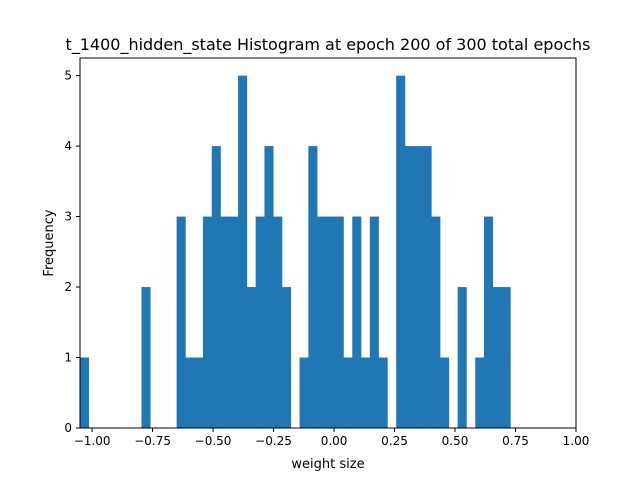  What do you see at coordinates (213, 441) in the screenshot?
I see `x-tick-label: −0.50` at bounding box center [213, 441].